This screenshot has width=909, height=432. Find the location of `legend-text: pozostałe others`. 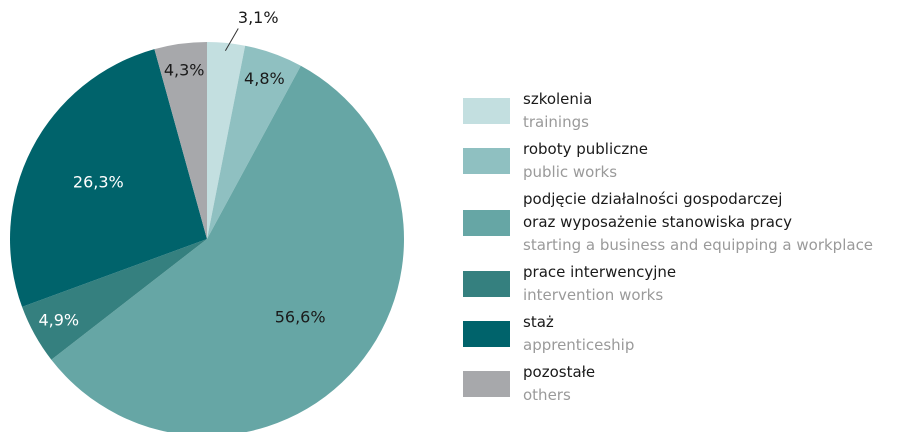

legend-text: pozostałe others is located at coordinates (559, 384).